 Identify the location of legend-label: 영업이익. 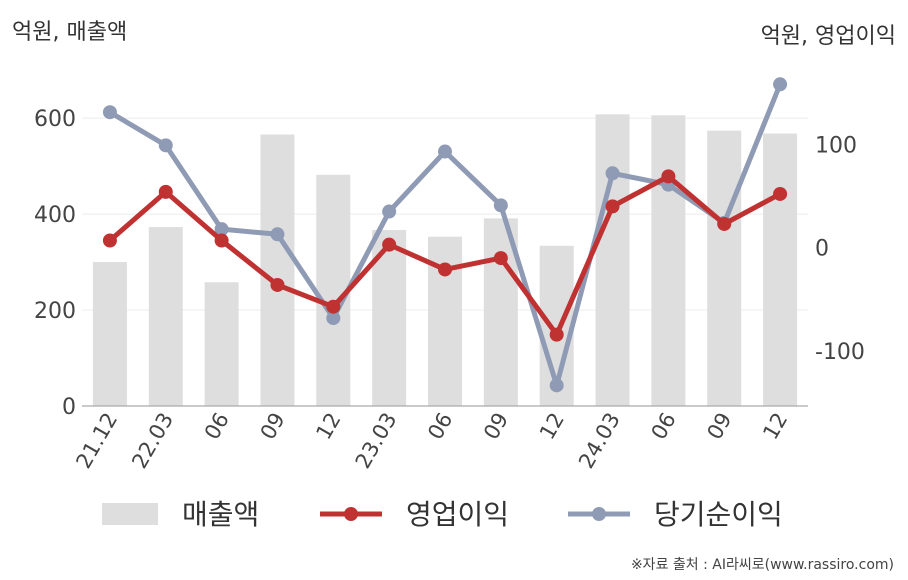
(457, 514).